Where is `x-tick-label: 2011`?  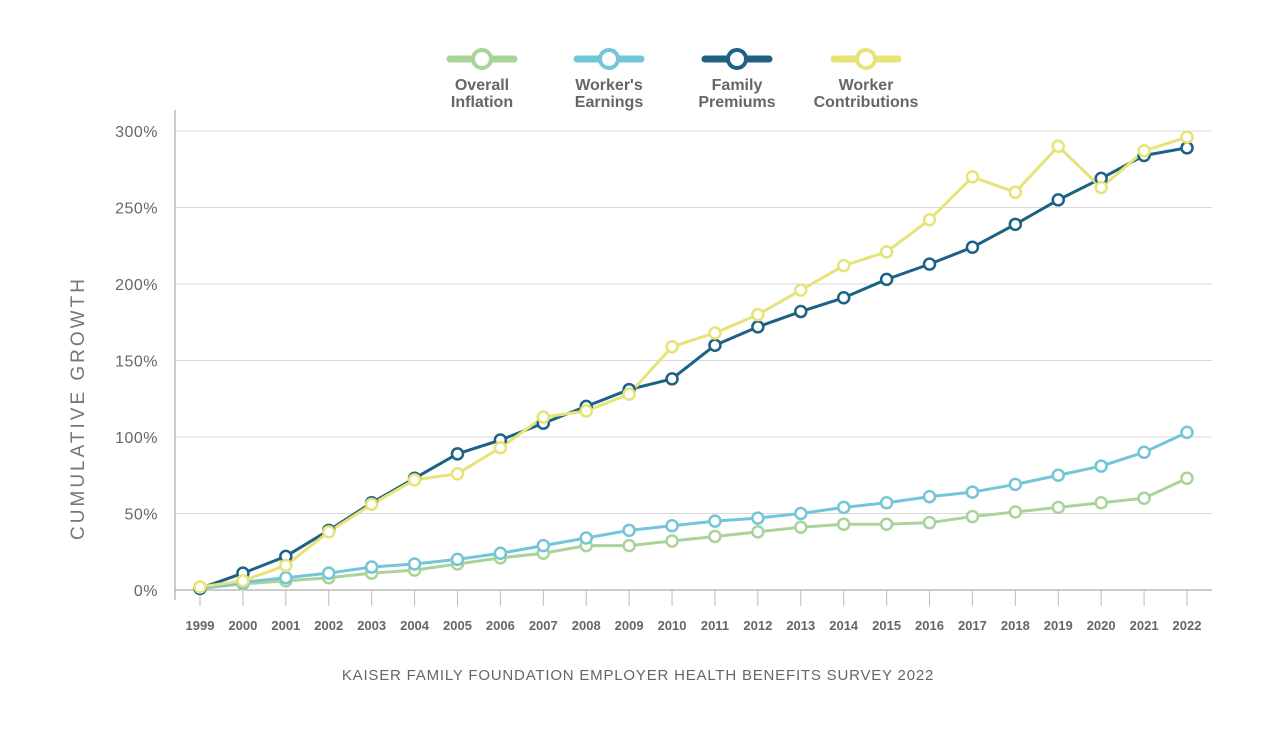 x-tick-label: 2011 is located at coordinates (715, 625).